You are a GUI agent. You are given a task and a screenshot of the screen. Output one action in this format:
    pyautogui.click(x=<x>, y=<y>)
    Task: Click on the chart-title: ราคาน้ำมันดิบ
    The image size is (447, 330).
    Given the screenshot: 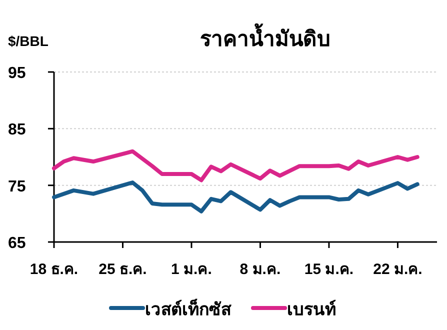 What is the action you would take?
    pyautogui.click(x=265, y=37)
    